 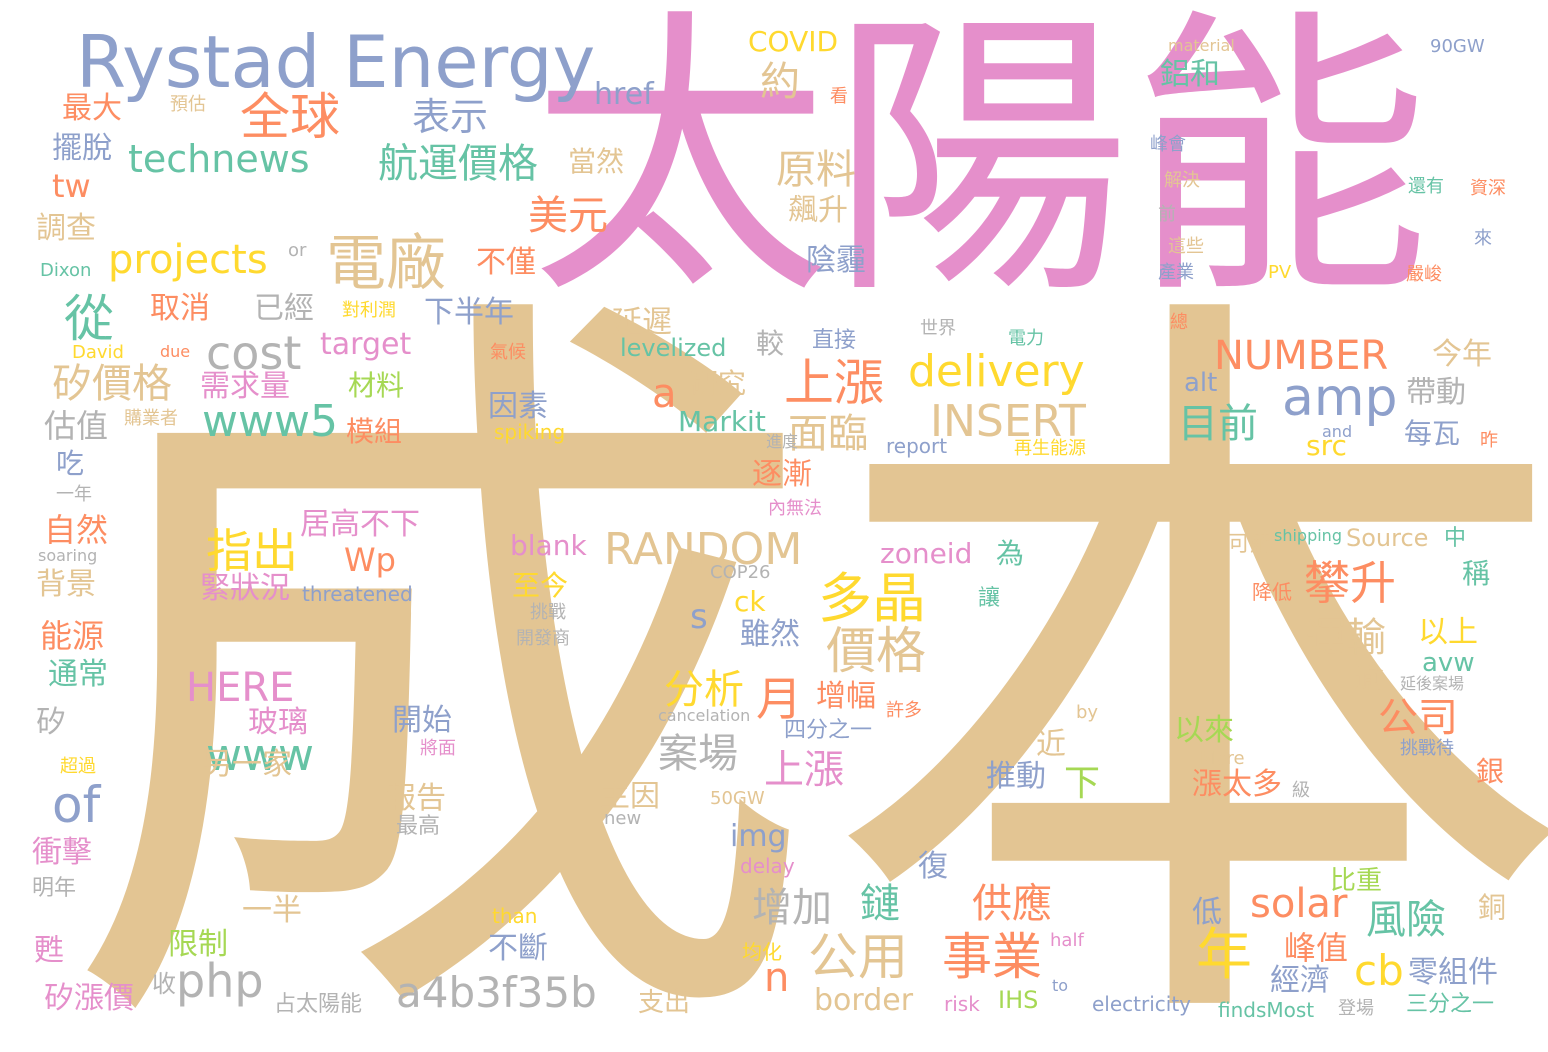 I want to click on word-meiyuan: 美元, so click(x=568, y=216).